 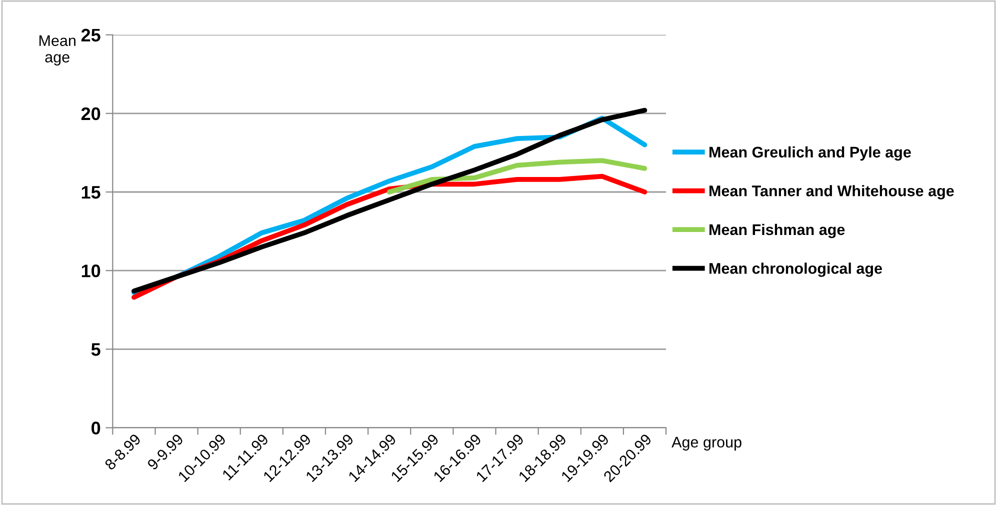 What do you see at coordinates (90, 35) in the screenshot?
I see `y-tick-label: 25` at bounding box center [90, 35].